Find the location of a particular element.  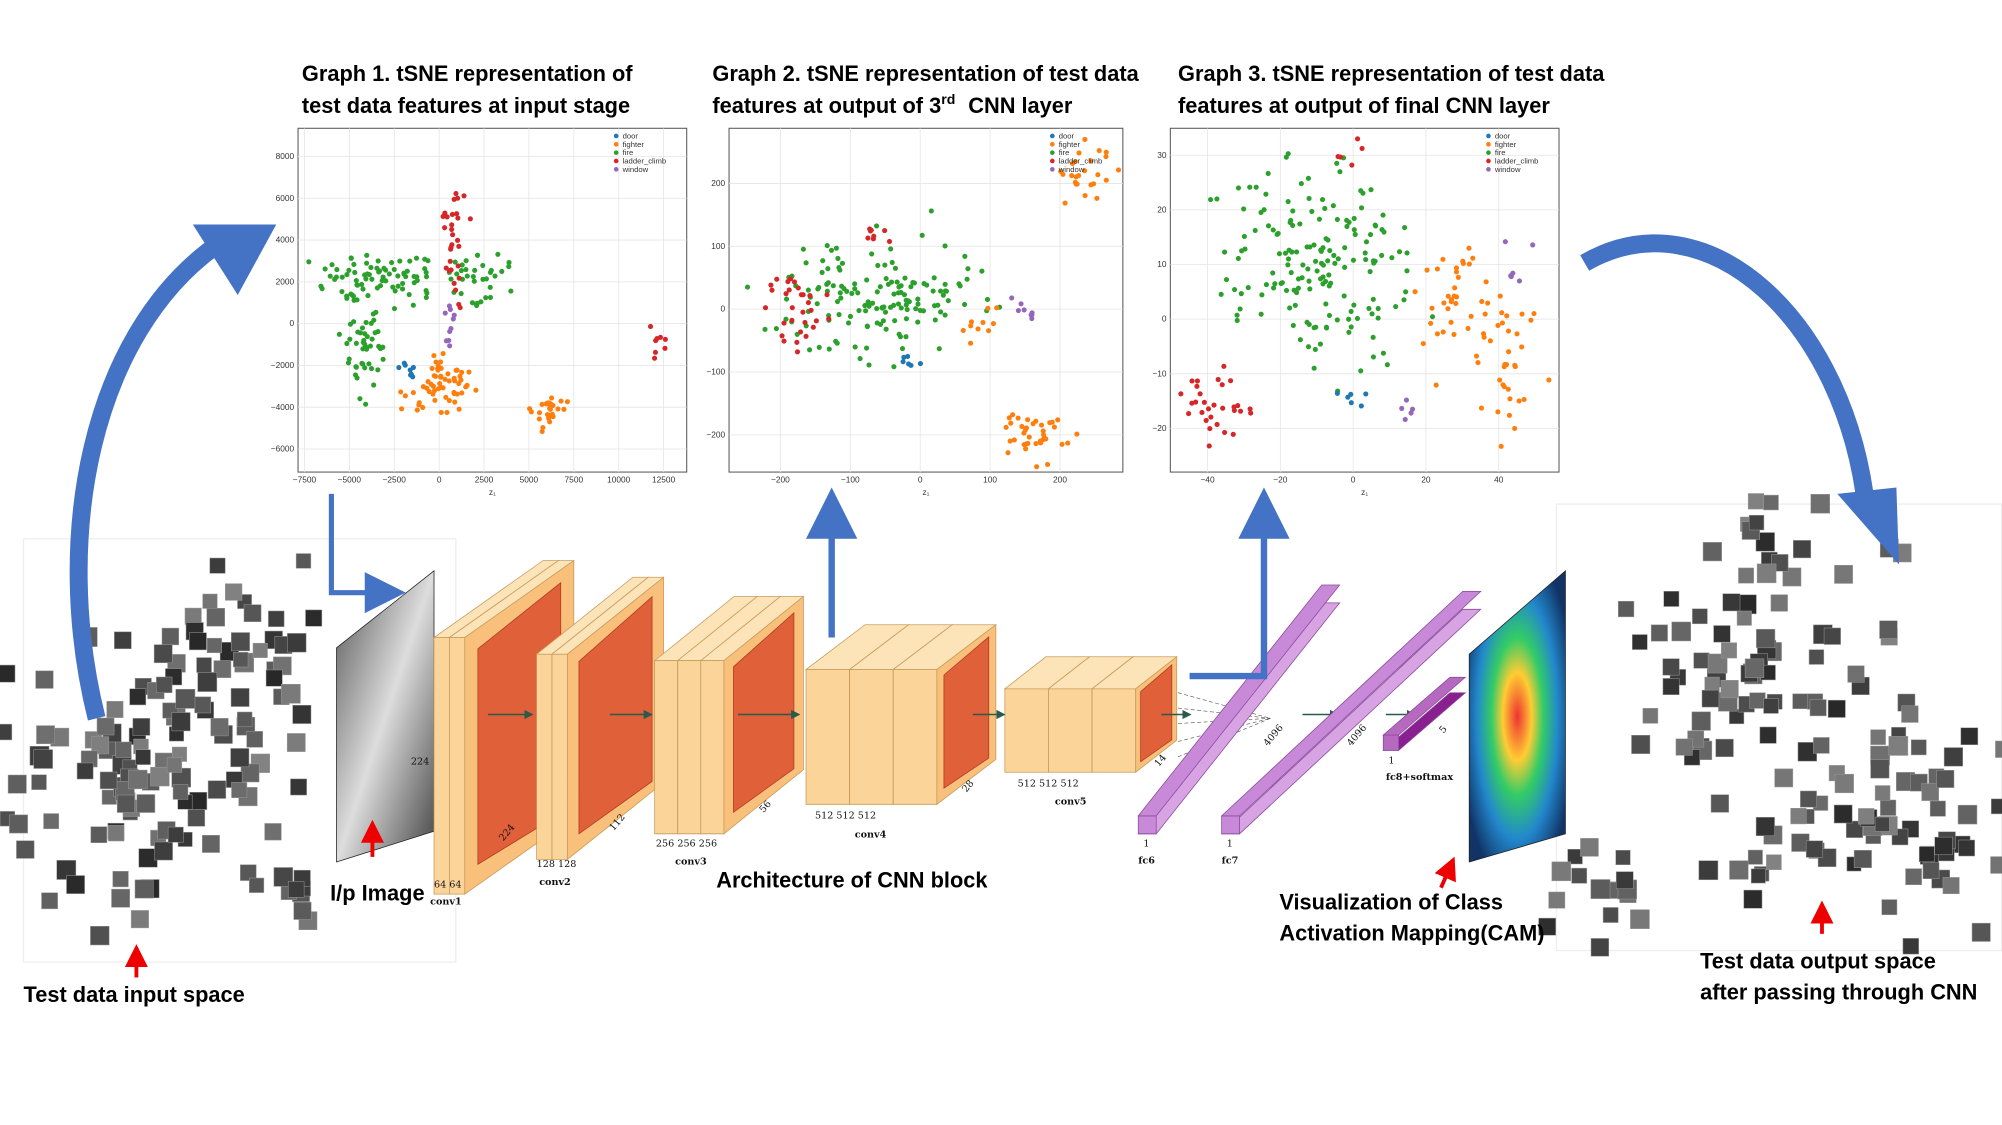

y-tick-label: −2000 is located at coordinates (283, 365).